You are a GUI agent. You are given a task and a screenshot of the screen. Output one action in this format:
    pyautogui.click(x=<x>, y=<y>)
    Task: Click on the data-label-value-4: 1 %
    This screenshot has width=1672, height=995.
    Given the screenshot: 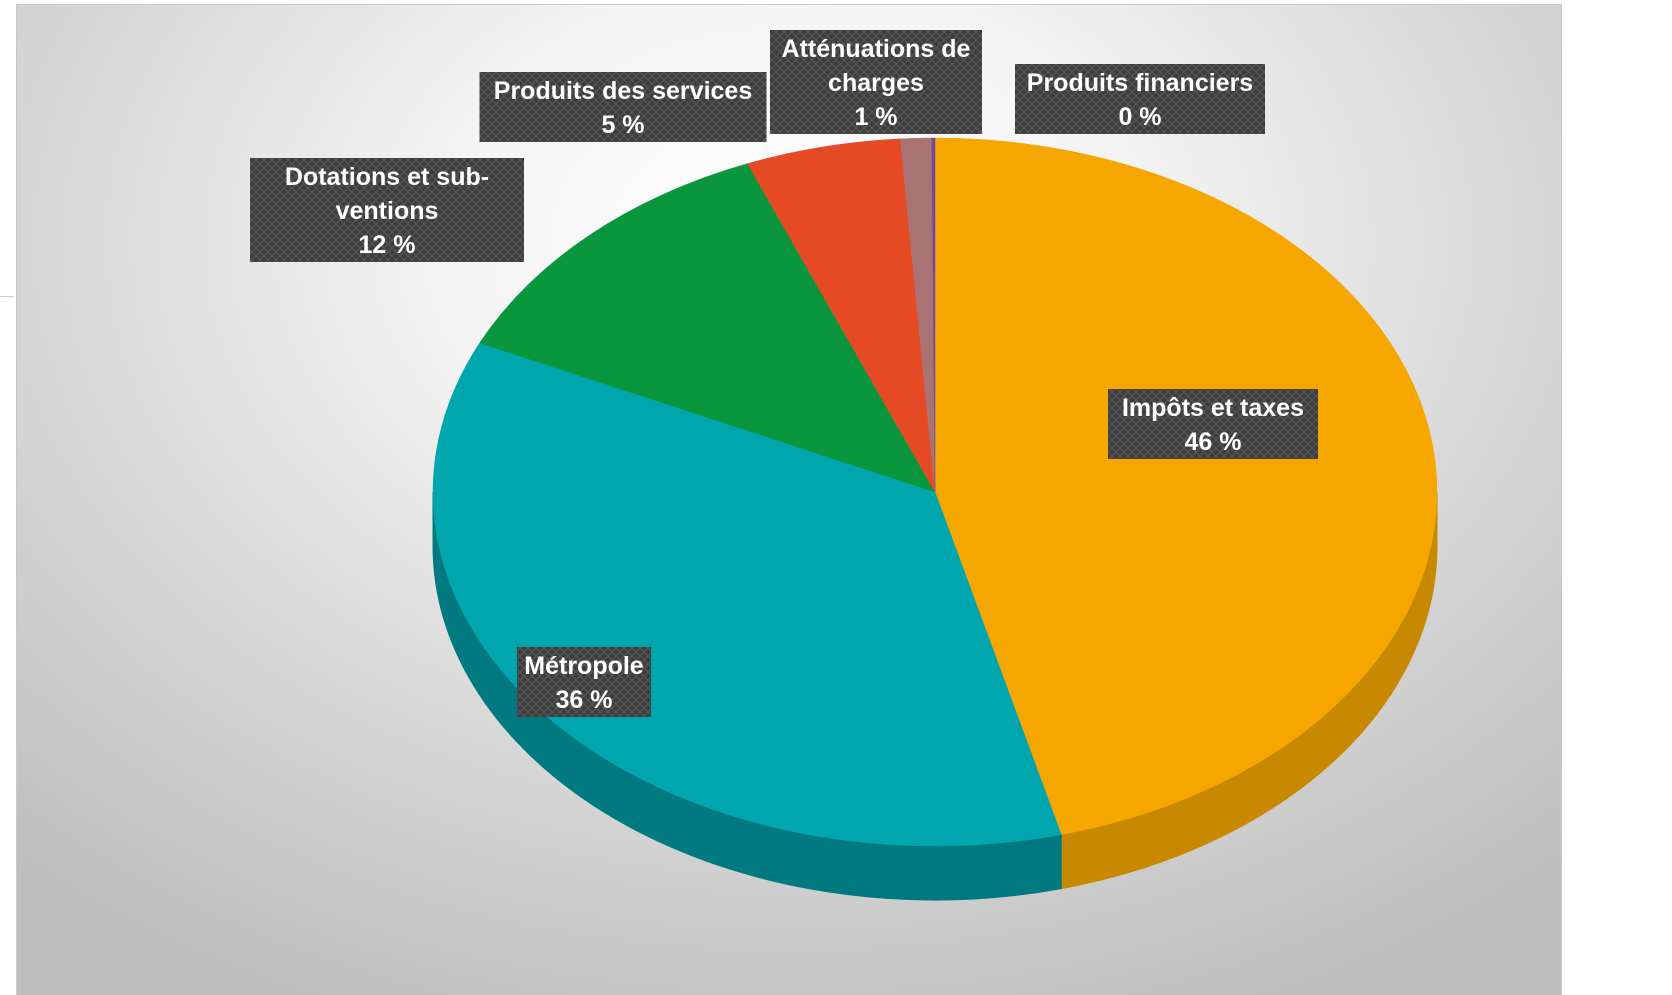 What is the action you would take?
    pyautogui.click(x=875, y=117)
    